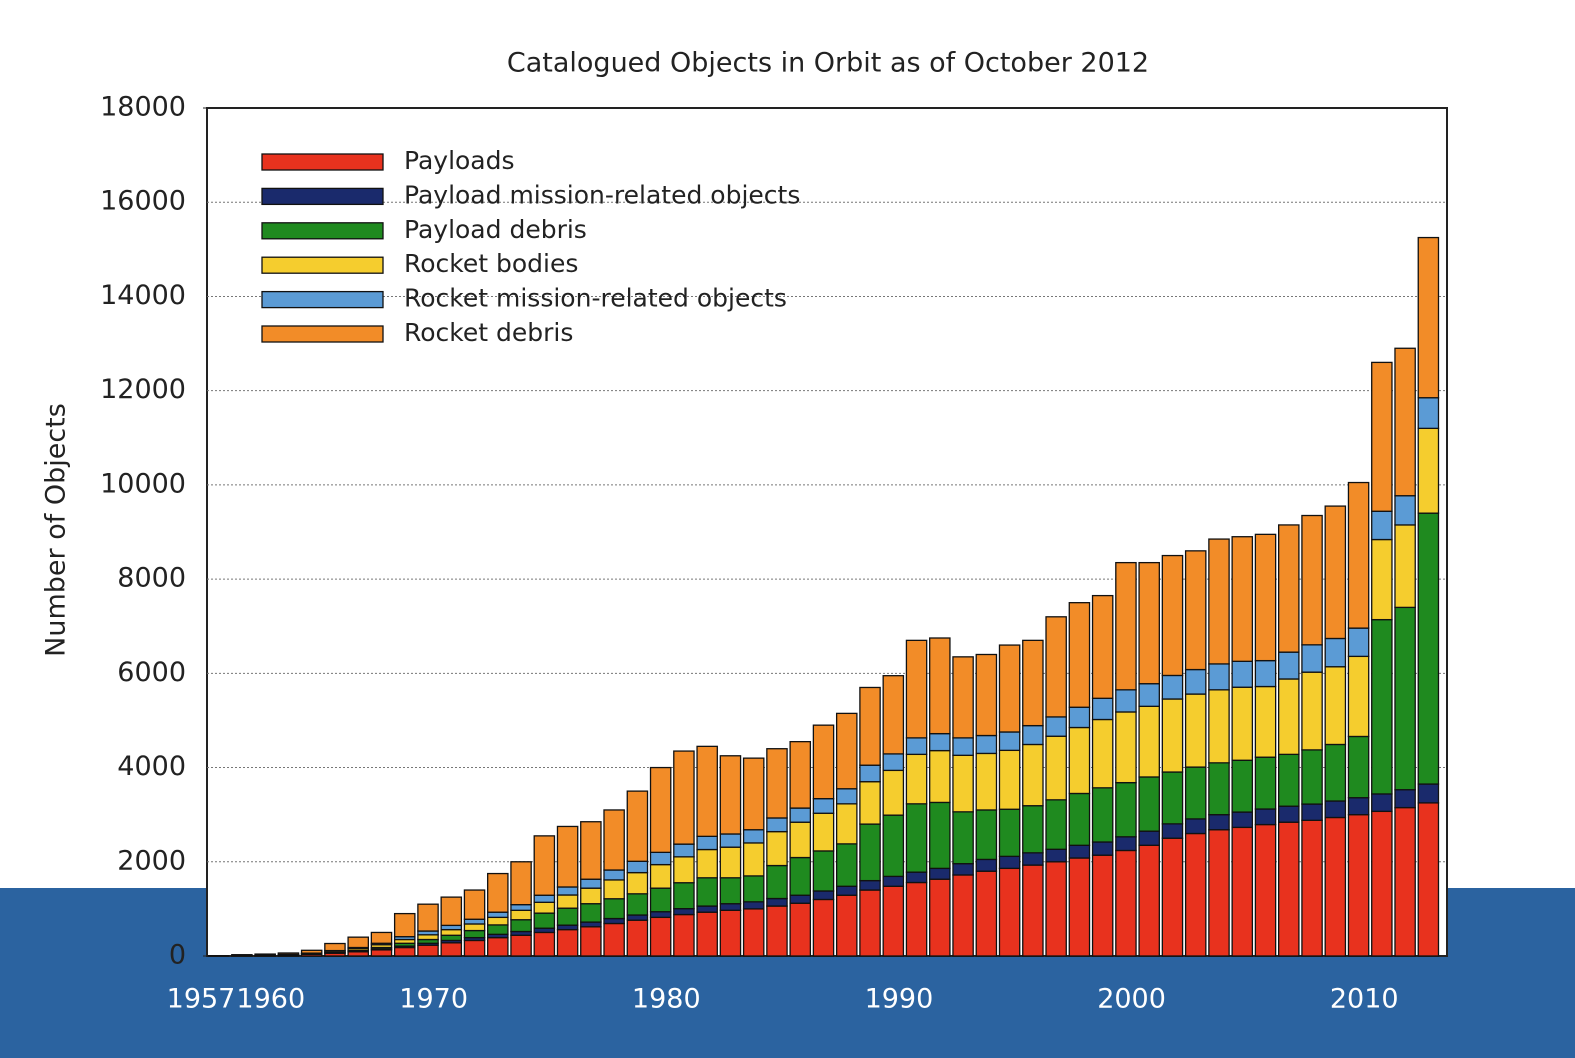 This screenshot has height=1058, width=1575. What do you see at coordinates (201, 999) in the screenshot?
I see `x-tick-label: 1957` at bounding box center [201, 999].